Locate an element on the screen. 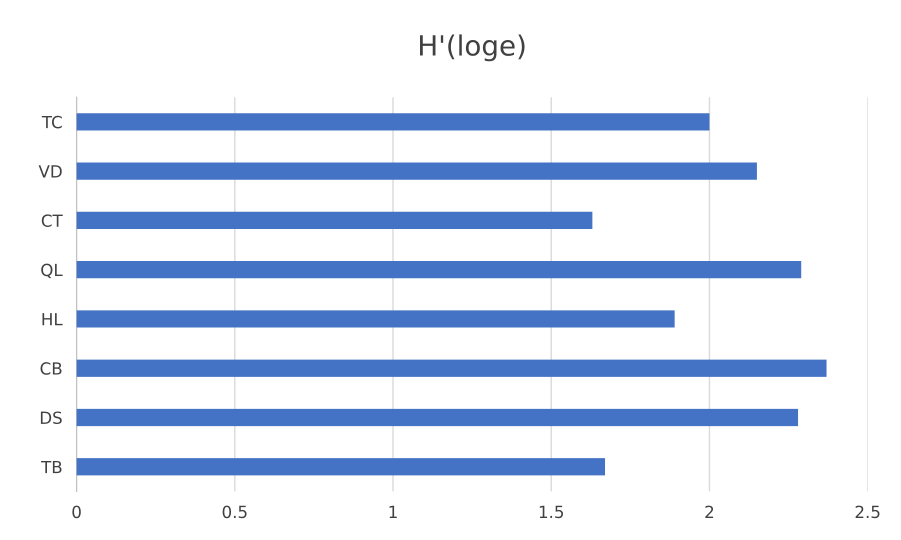 The height and width of the screenshot is (540, 901). x-tick-label: 1.5 is located at coordinates (552, 512).